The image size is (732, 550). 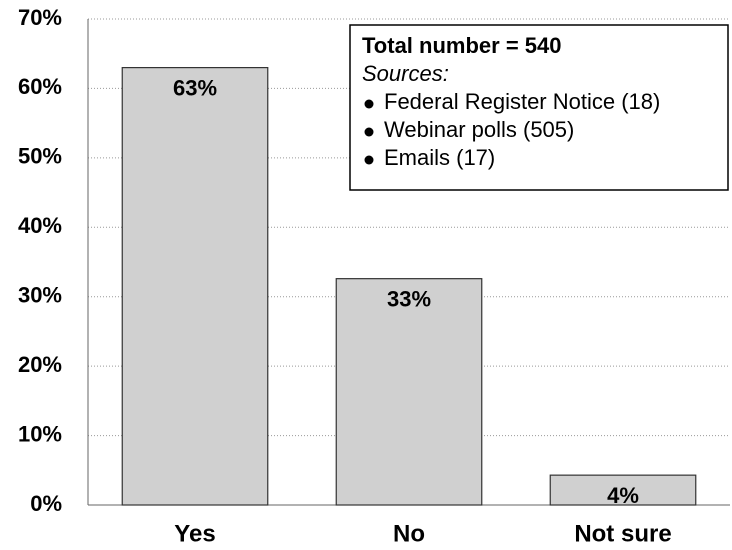 What do you see at coordinates (40, 225) in the screenshot?
I see `y-tick-label: 40%` at bounding box center [40, 225].